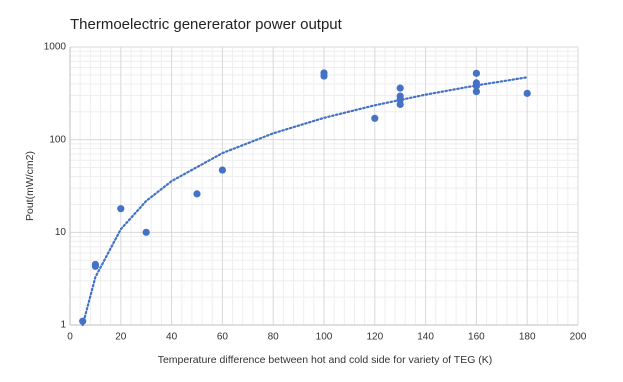 The image size is (623, 382). Describe the element at coordinates (206, 24) in the screenshot. I see `chart-title: Thermoelectric genererator power output` at that location.